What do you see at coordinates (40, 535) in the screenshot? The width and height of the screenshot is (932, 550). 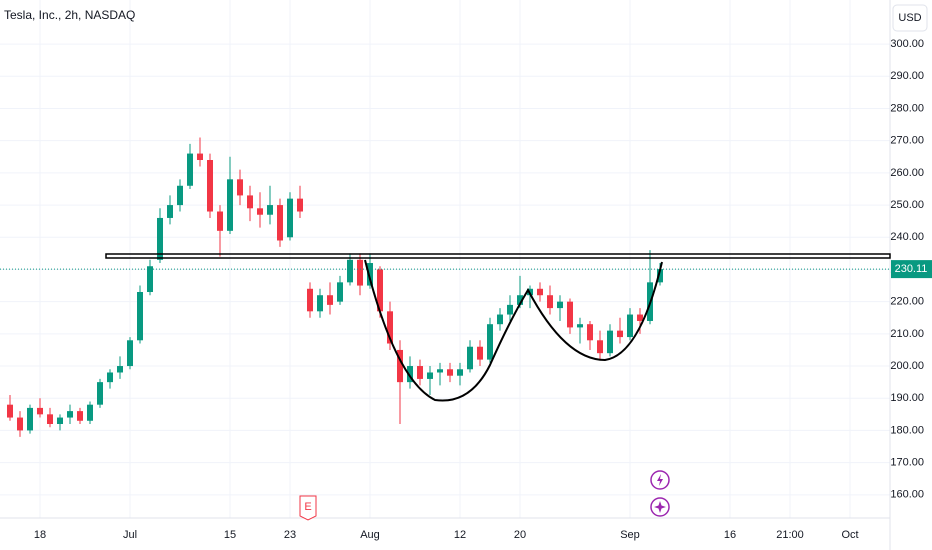 I see `x-tick-label: 18` at bounding box center [40, 535].